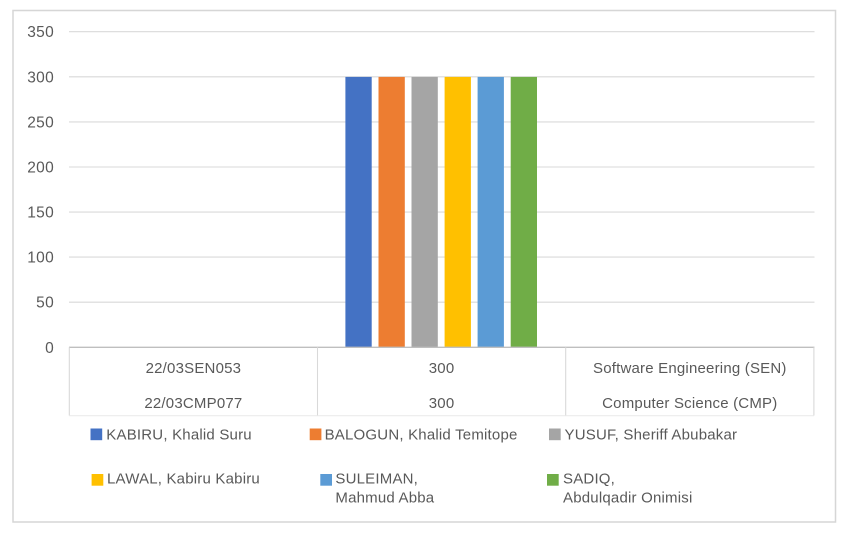 The height and width of the screenshot is (534, 852). Describe the element at coordinates (193, 403) in the screenshot. I see `svg-text: 22/03CMP077` at that location.